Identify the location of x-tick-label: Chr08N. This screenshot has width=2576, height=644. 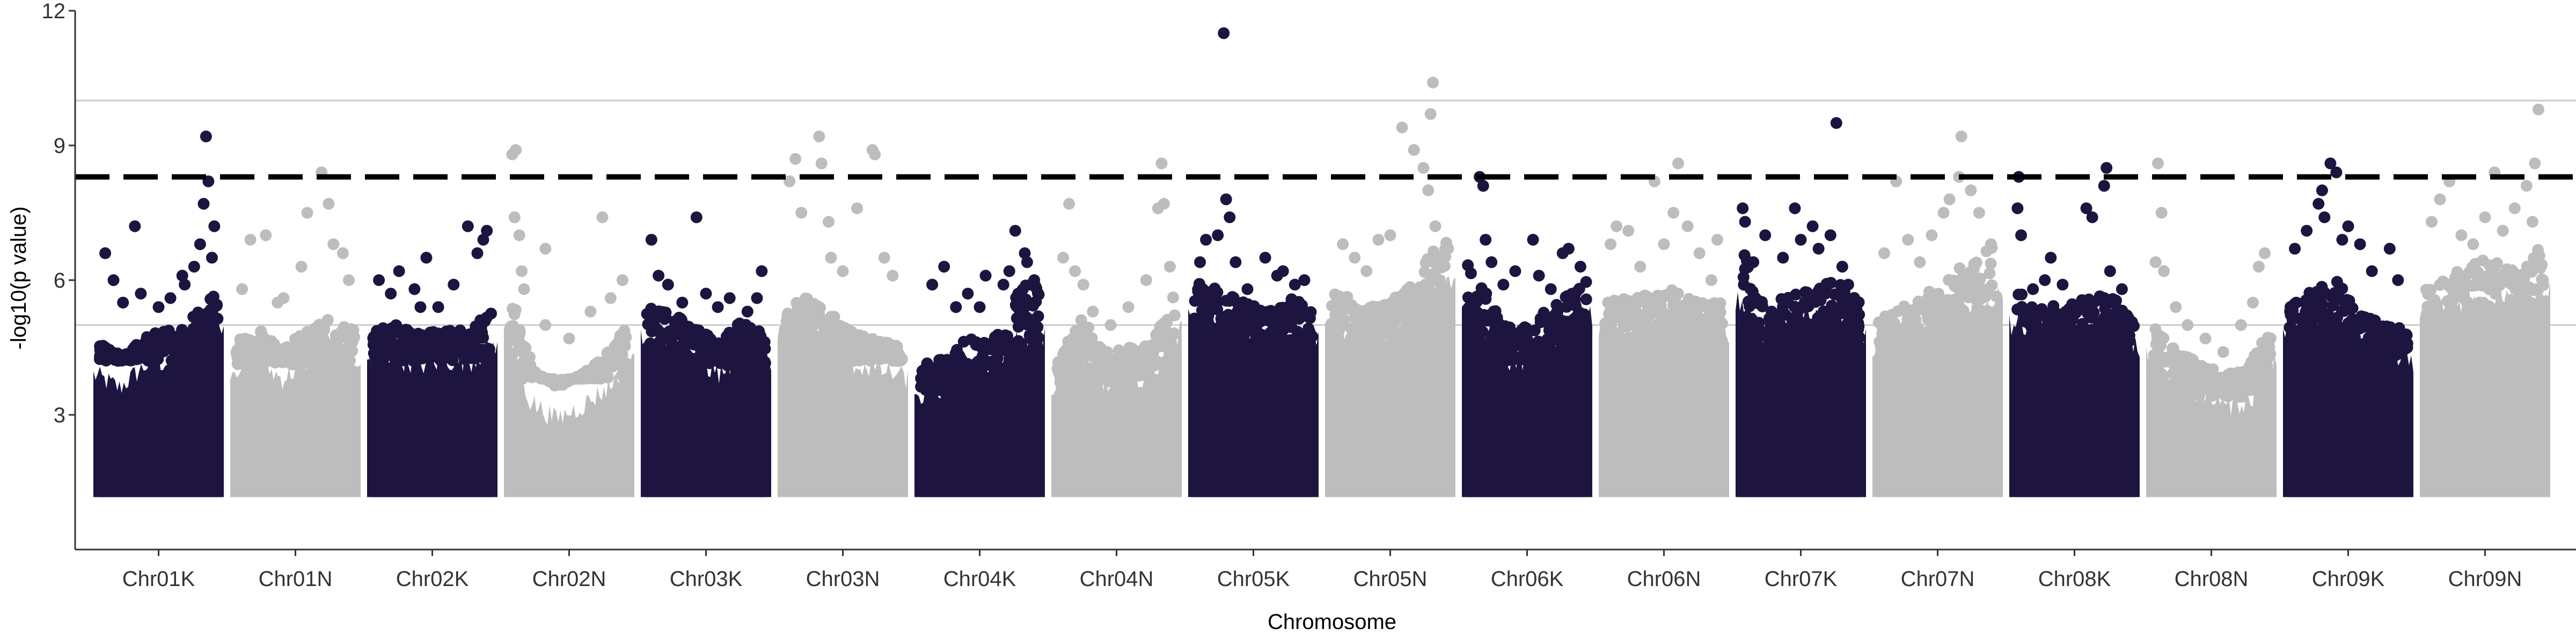
(2212, 579).